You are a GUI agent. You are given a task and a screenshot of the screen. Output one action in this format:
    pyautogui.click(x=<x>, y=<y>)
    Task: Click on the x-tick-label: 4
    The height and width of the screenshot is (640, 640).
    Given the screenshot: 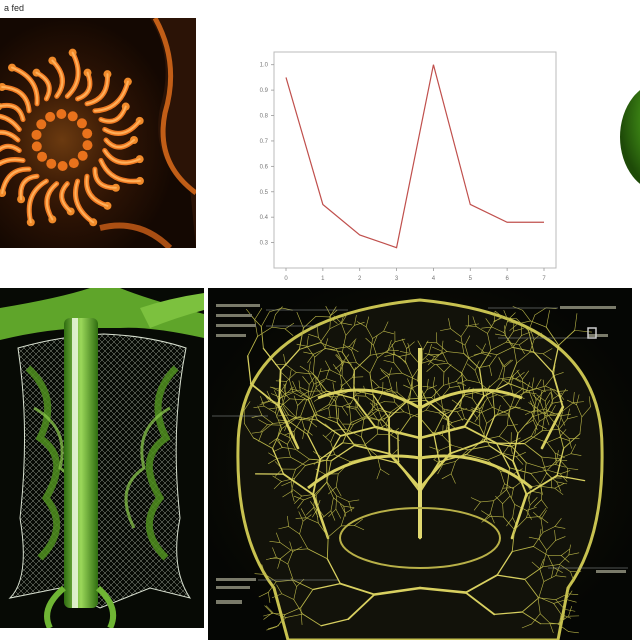 What is the action you would take?
    pyautogui.click(x=434, y=278)
    